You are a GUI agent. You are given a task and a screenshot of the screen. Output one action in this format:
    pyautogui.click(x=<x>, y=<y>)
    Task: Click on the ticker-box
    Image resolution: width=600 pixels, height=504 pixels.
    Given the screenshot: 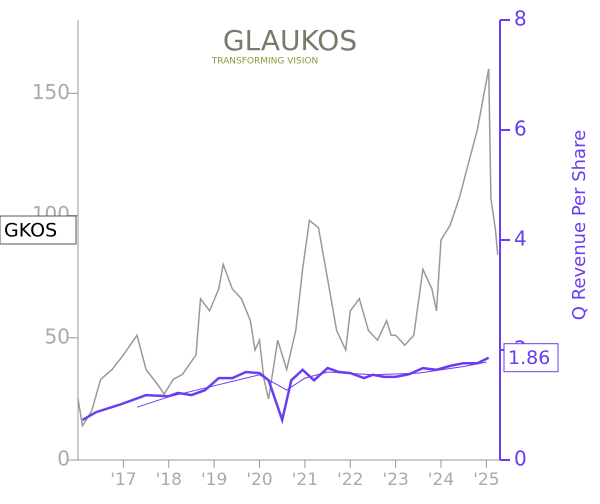 What is the action you would take?
    pyautogui.click(x=38, y=230)
    